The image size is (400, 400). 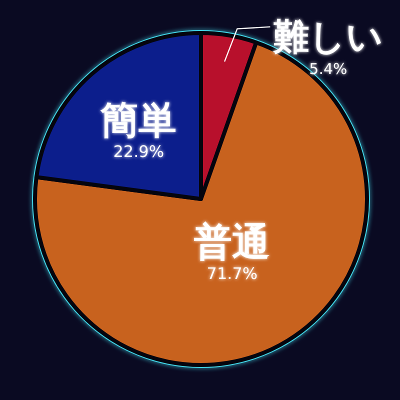 What do you see at coordinates (138, 151) in the screenshot?
I see `data-label: 22.9%` at bounding box center [138, 151].